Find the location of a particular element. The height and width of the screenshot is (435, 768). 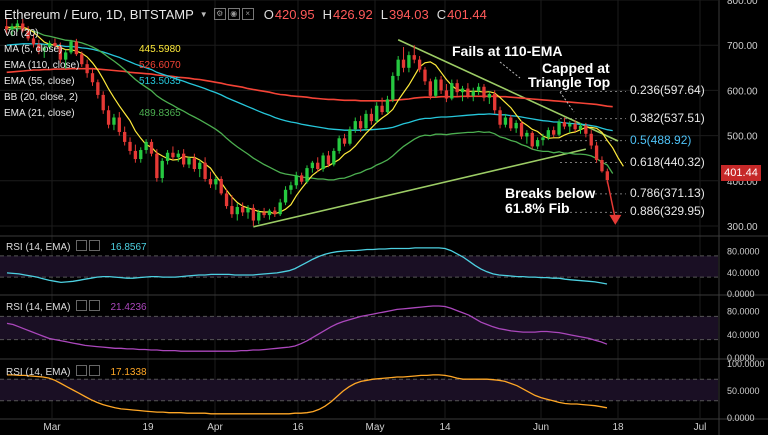

time-tick-label: Jul is located at coordinates (700, 427).